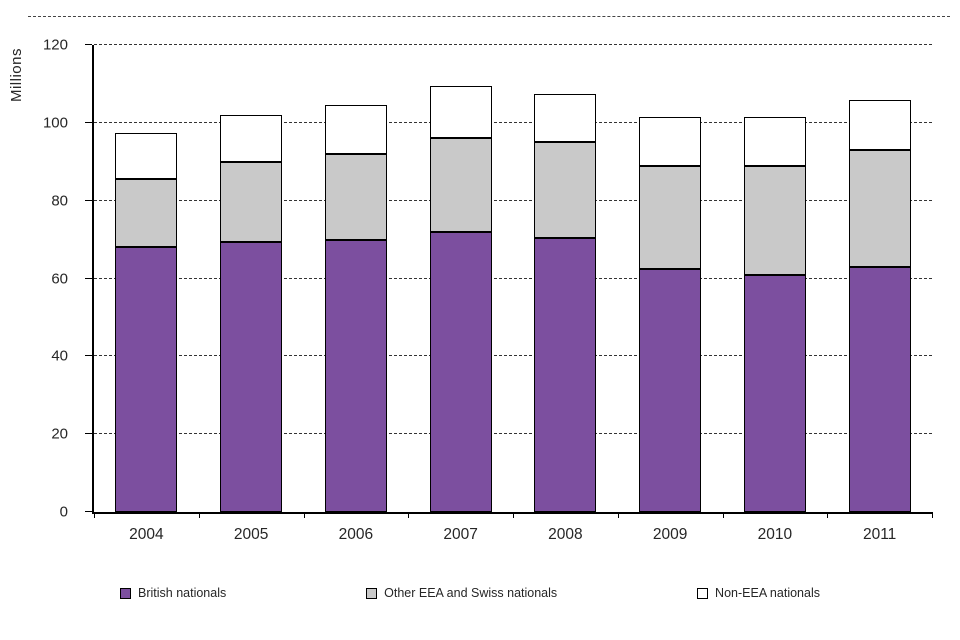 This screenshot has height=640, width=960. I want to click on y-tick-label-0: 0, so click(63, 512).